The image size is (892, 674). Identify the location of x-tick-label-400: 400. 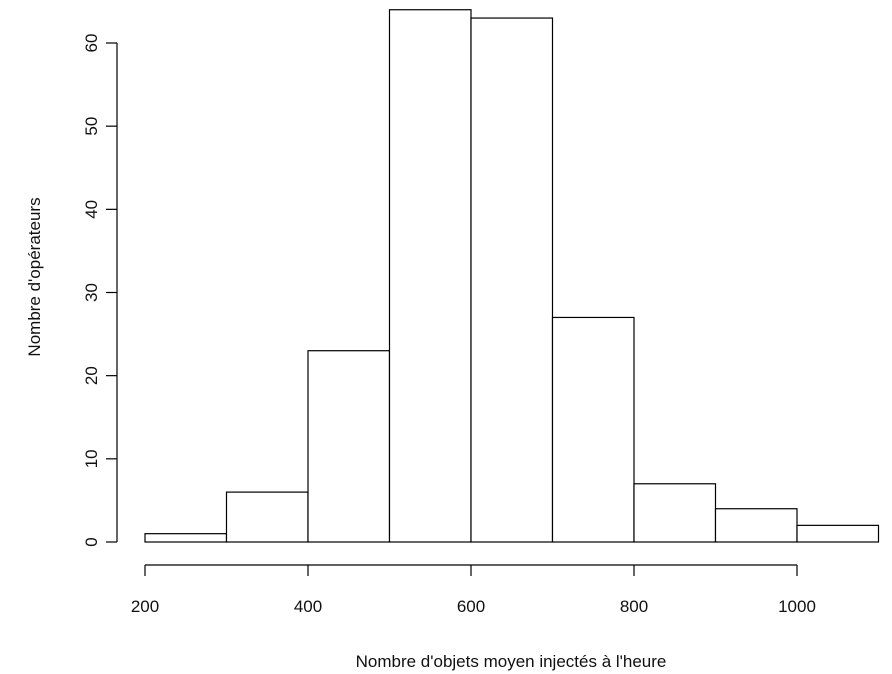
(308, 606).